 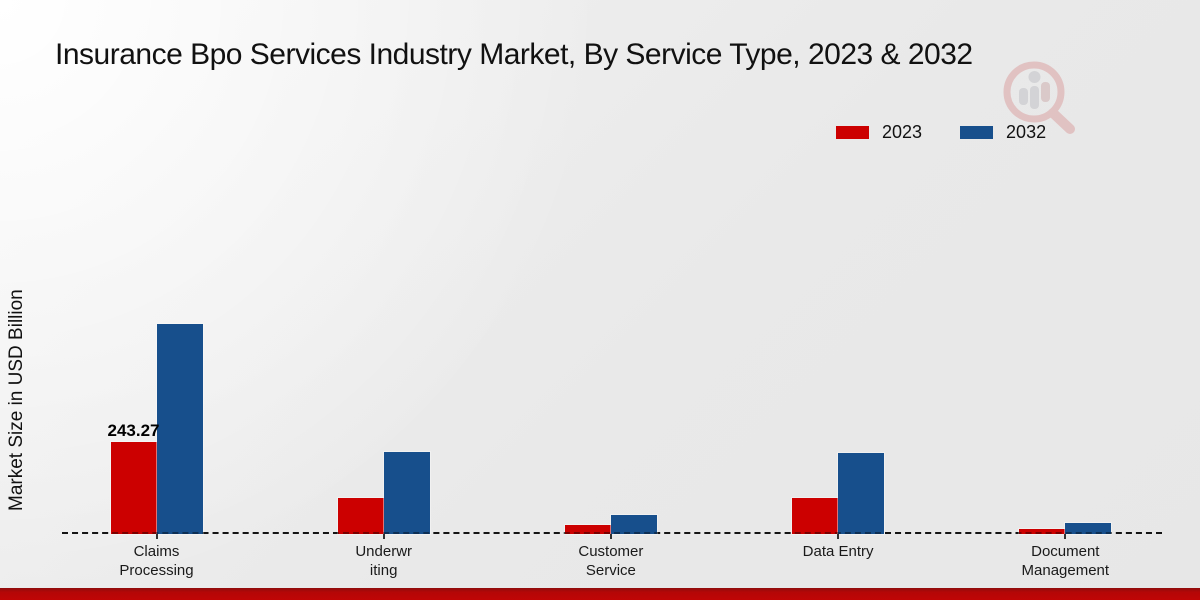 What do you see at coordinates (1038, 99) in the screenshot?
I see `magnifier-bar-chart-logo-icon` at bounding box center [1038, 99].